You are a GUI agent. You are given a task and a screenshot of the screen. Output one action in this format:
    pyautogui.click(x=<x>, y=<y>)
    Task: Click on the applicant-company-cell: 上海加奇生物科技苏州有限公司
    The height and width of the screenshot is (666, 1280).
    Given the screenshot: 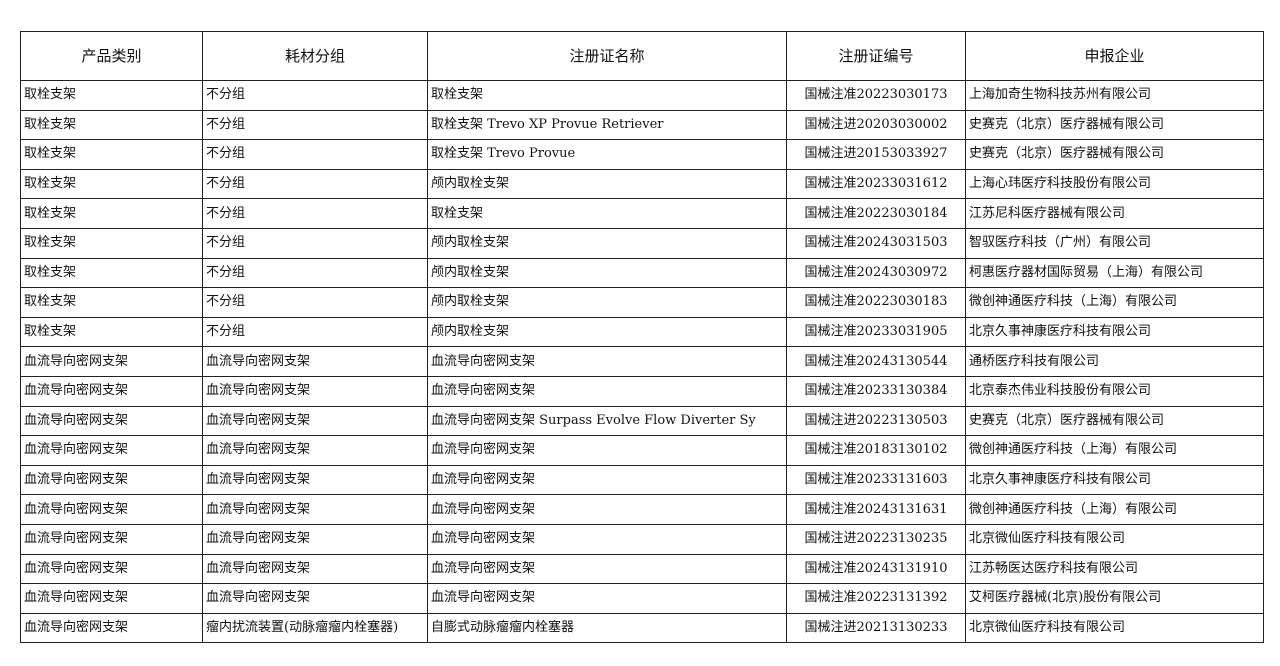 What is the action you would take?
    pyautogui.click(x=1114, y=95)
    